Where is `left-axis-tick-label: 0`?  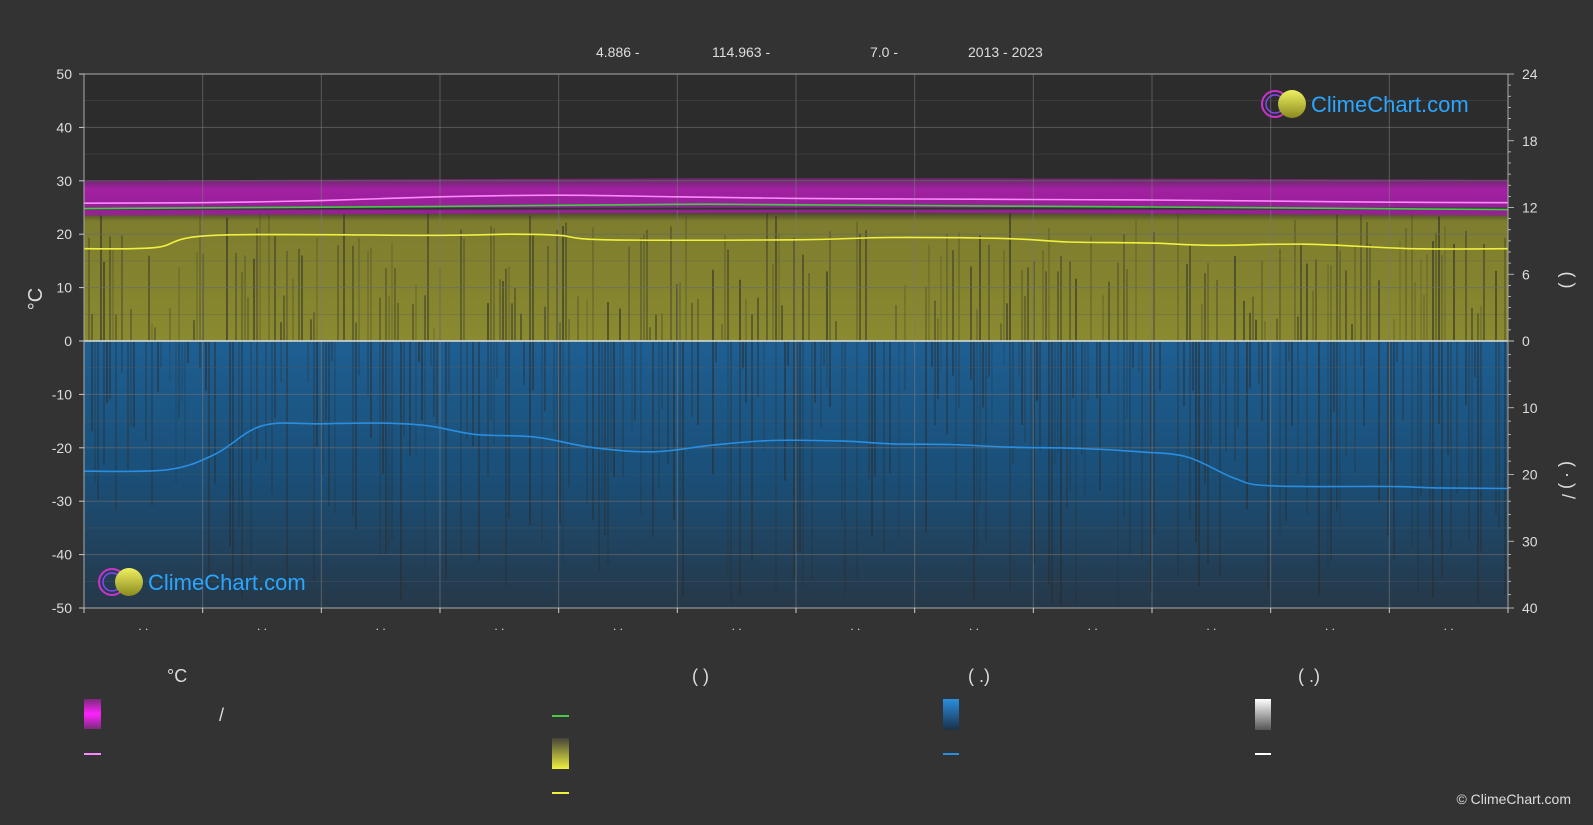 left-axis-tick-label: 0 is located at coordinates (68, 341).